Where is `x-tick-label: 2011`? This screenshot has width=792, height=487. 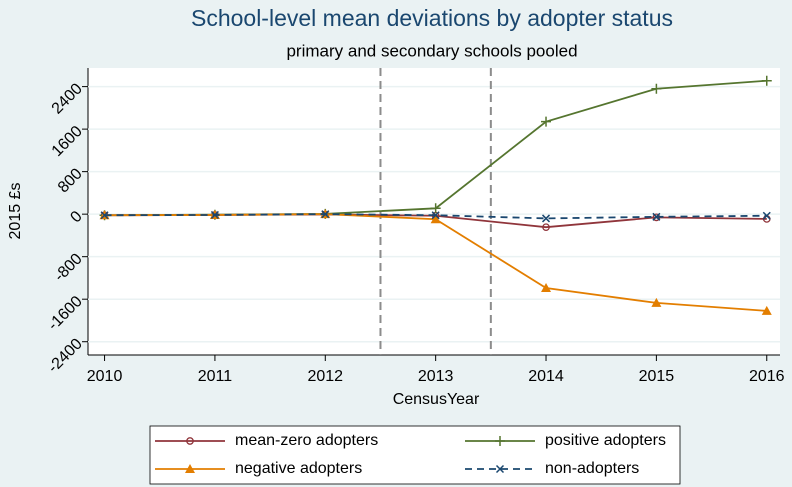
x-tick-label: 2011 is located at coordinates (215, 376).